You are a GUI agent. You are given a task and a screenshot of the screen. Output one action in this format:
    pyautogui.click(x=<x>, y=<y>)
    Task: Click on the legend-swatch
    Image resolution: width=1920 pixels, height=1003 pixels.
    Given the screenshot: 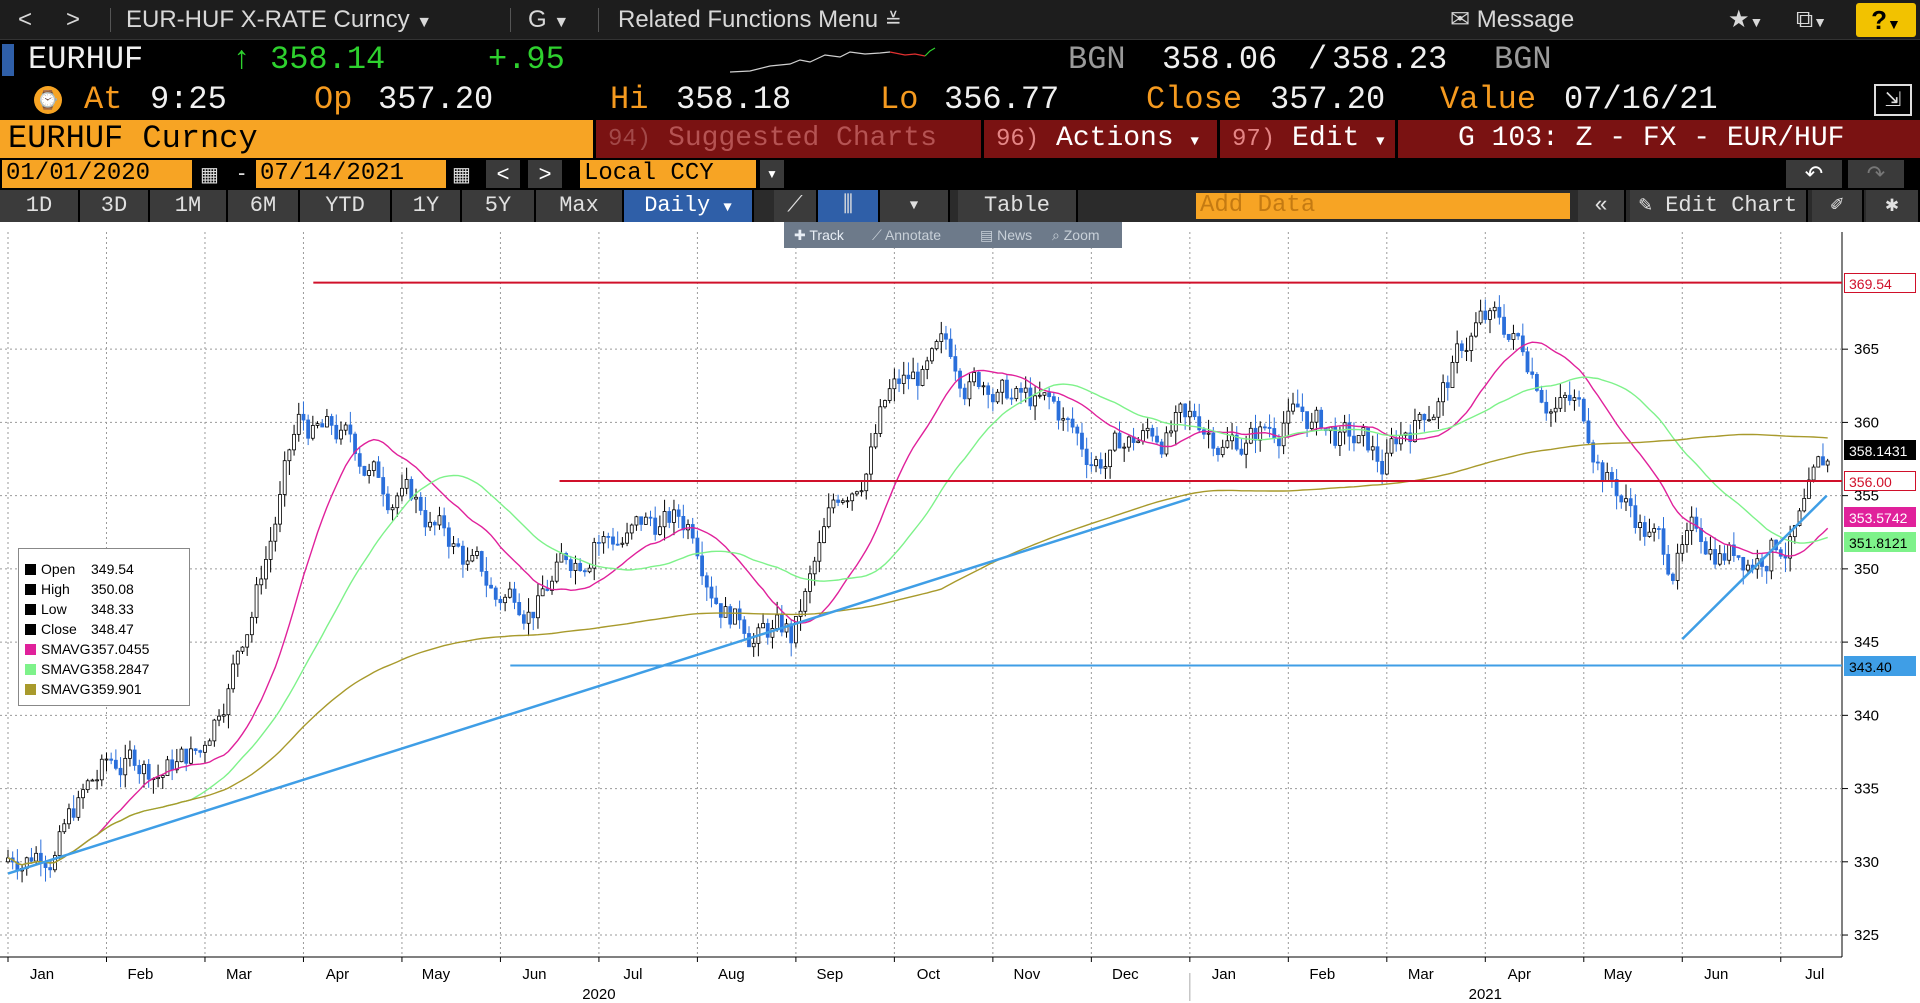 What is the action you would take?
    pyautogui.click(x=30, y=629)
    